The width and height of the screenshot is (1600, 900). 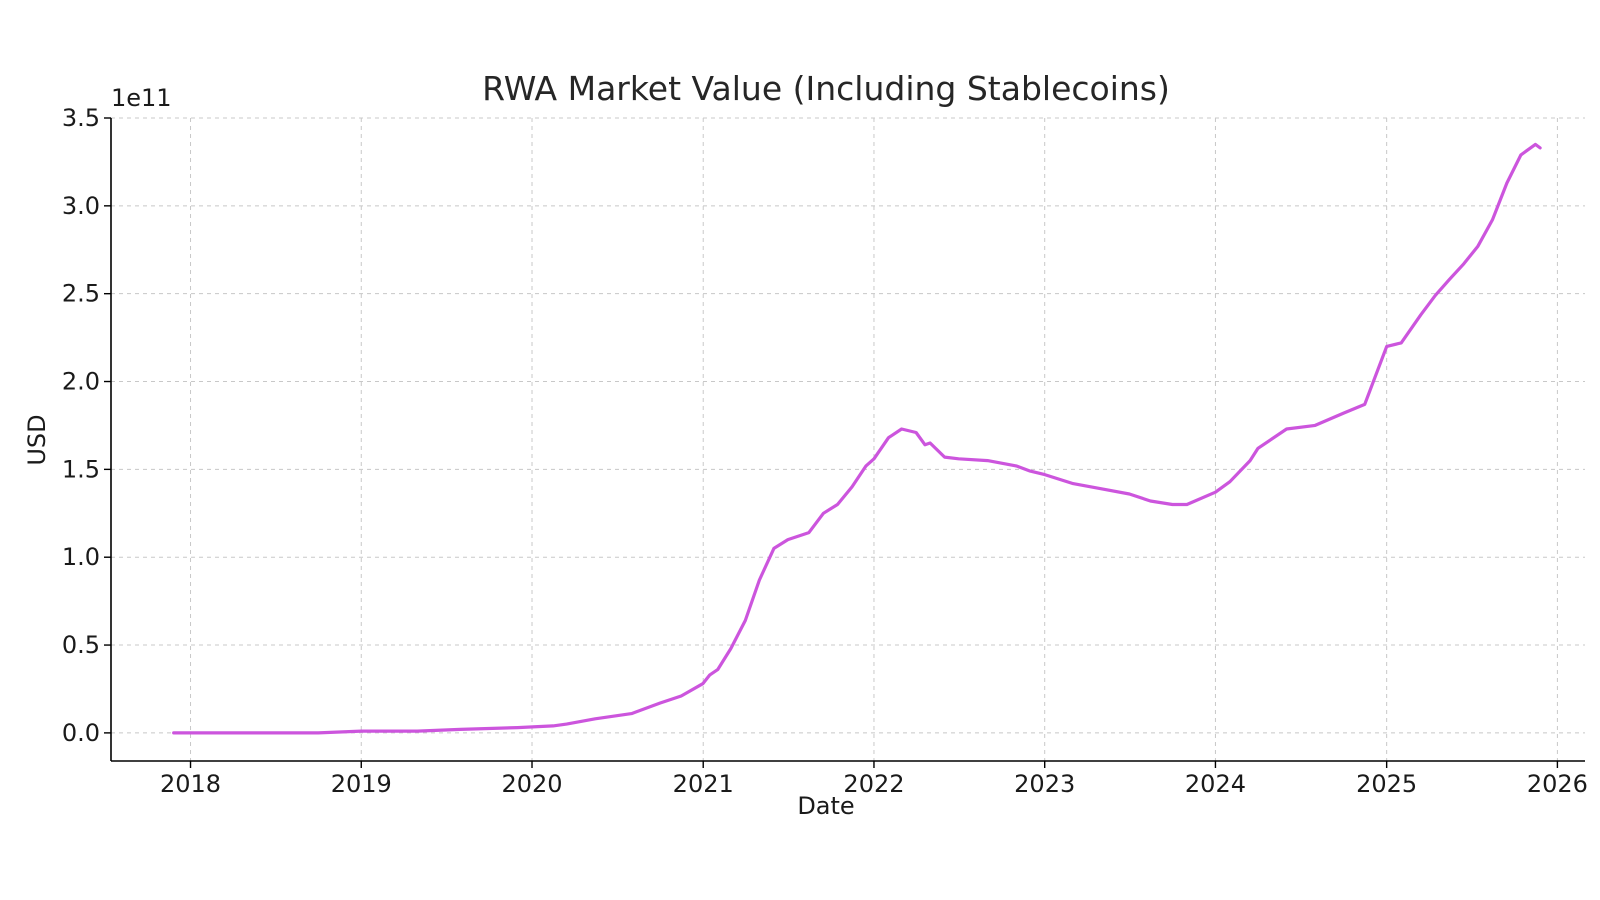 What do you see at coordinates (81, 206) in the screenshot?
I see `y-tick-label: 3.0` at bounding box center [81, 206].